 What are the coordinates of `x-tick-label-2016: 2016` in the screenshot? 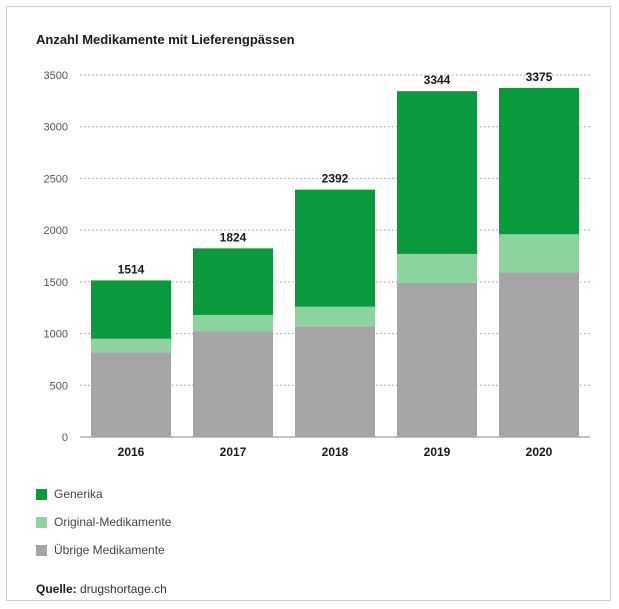 It's located at (131, 452).